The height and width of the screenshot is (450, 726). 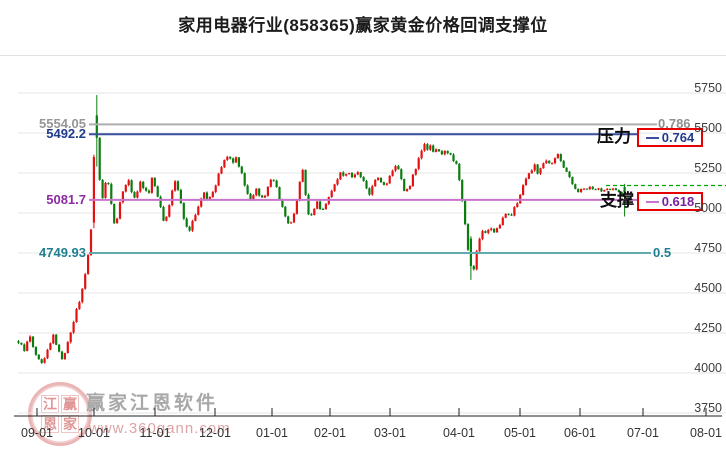 I want to click on ratio-0786-label: 0.786, so click(x=674, y=123).